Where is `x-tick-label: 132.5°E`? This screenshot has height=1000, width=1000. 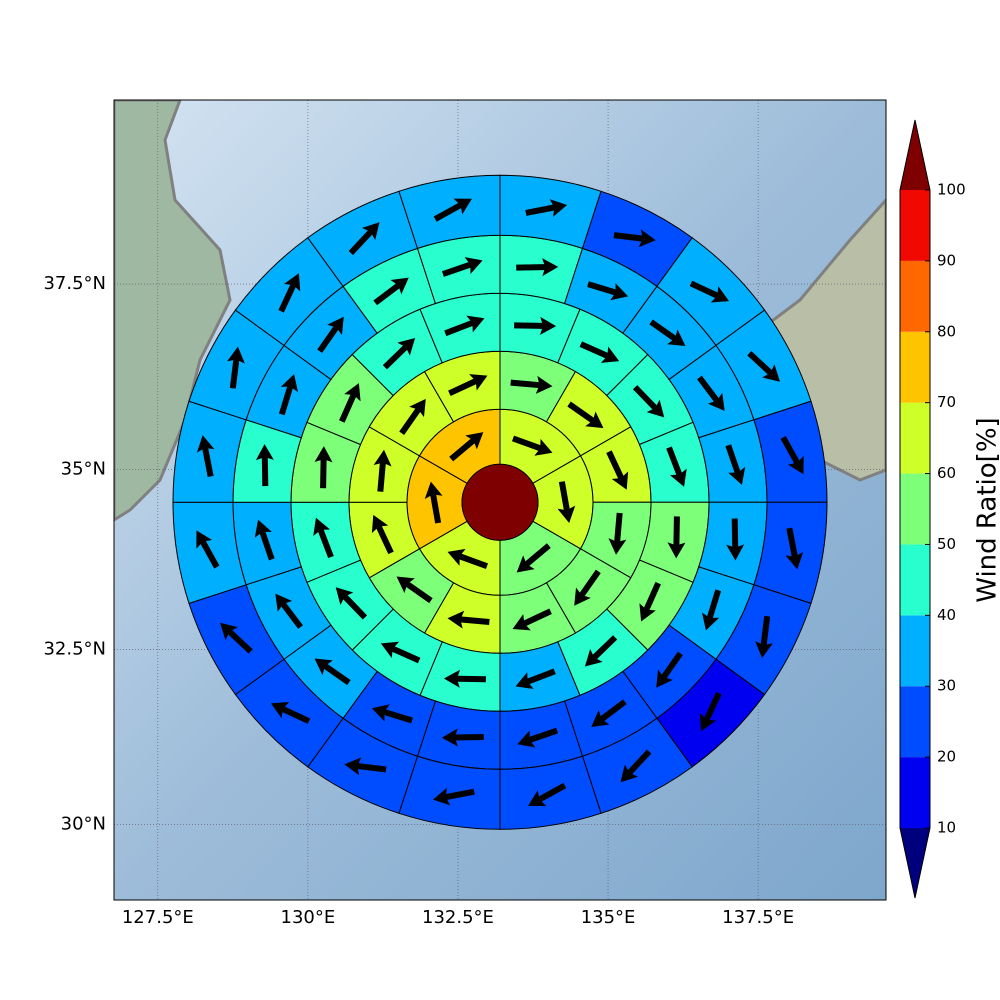 x-tick-label: 132.5°E is located at coordinates (458, 917).